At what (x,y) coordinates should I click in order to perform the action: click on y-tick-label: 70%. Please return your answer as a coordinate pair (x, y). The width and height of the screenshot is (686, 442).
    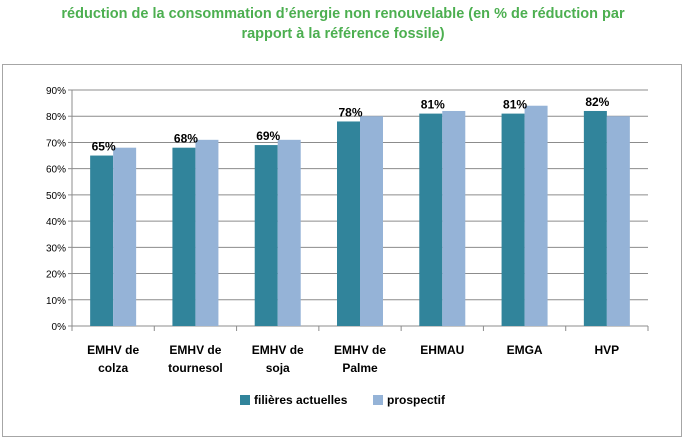
    Looking at the image, I should click on (56, 143).